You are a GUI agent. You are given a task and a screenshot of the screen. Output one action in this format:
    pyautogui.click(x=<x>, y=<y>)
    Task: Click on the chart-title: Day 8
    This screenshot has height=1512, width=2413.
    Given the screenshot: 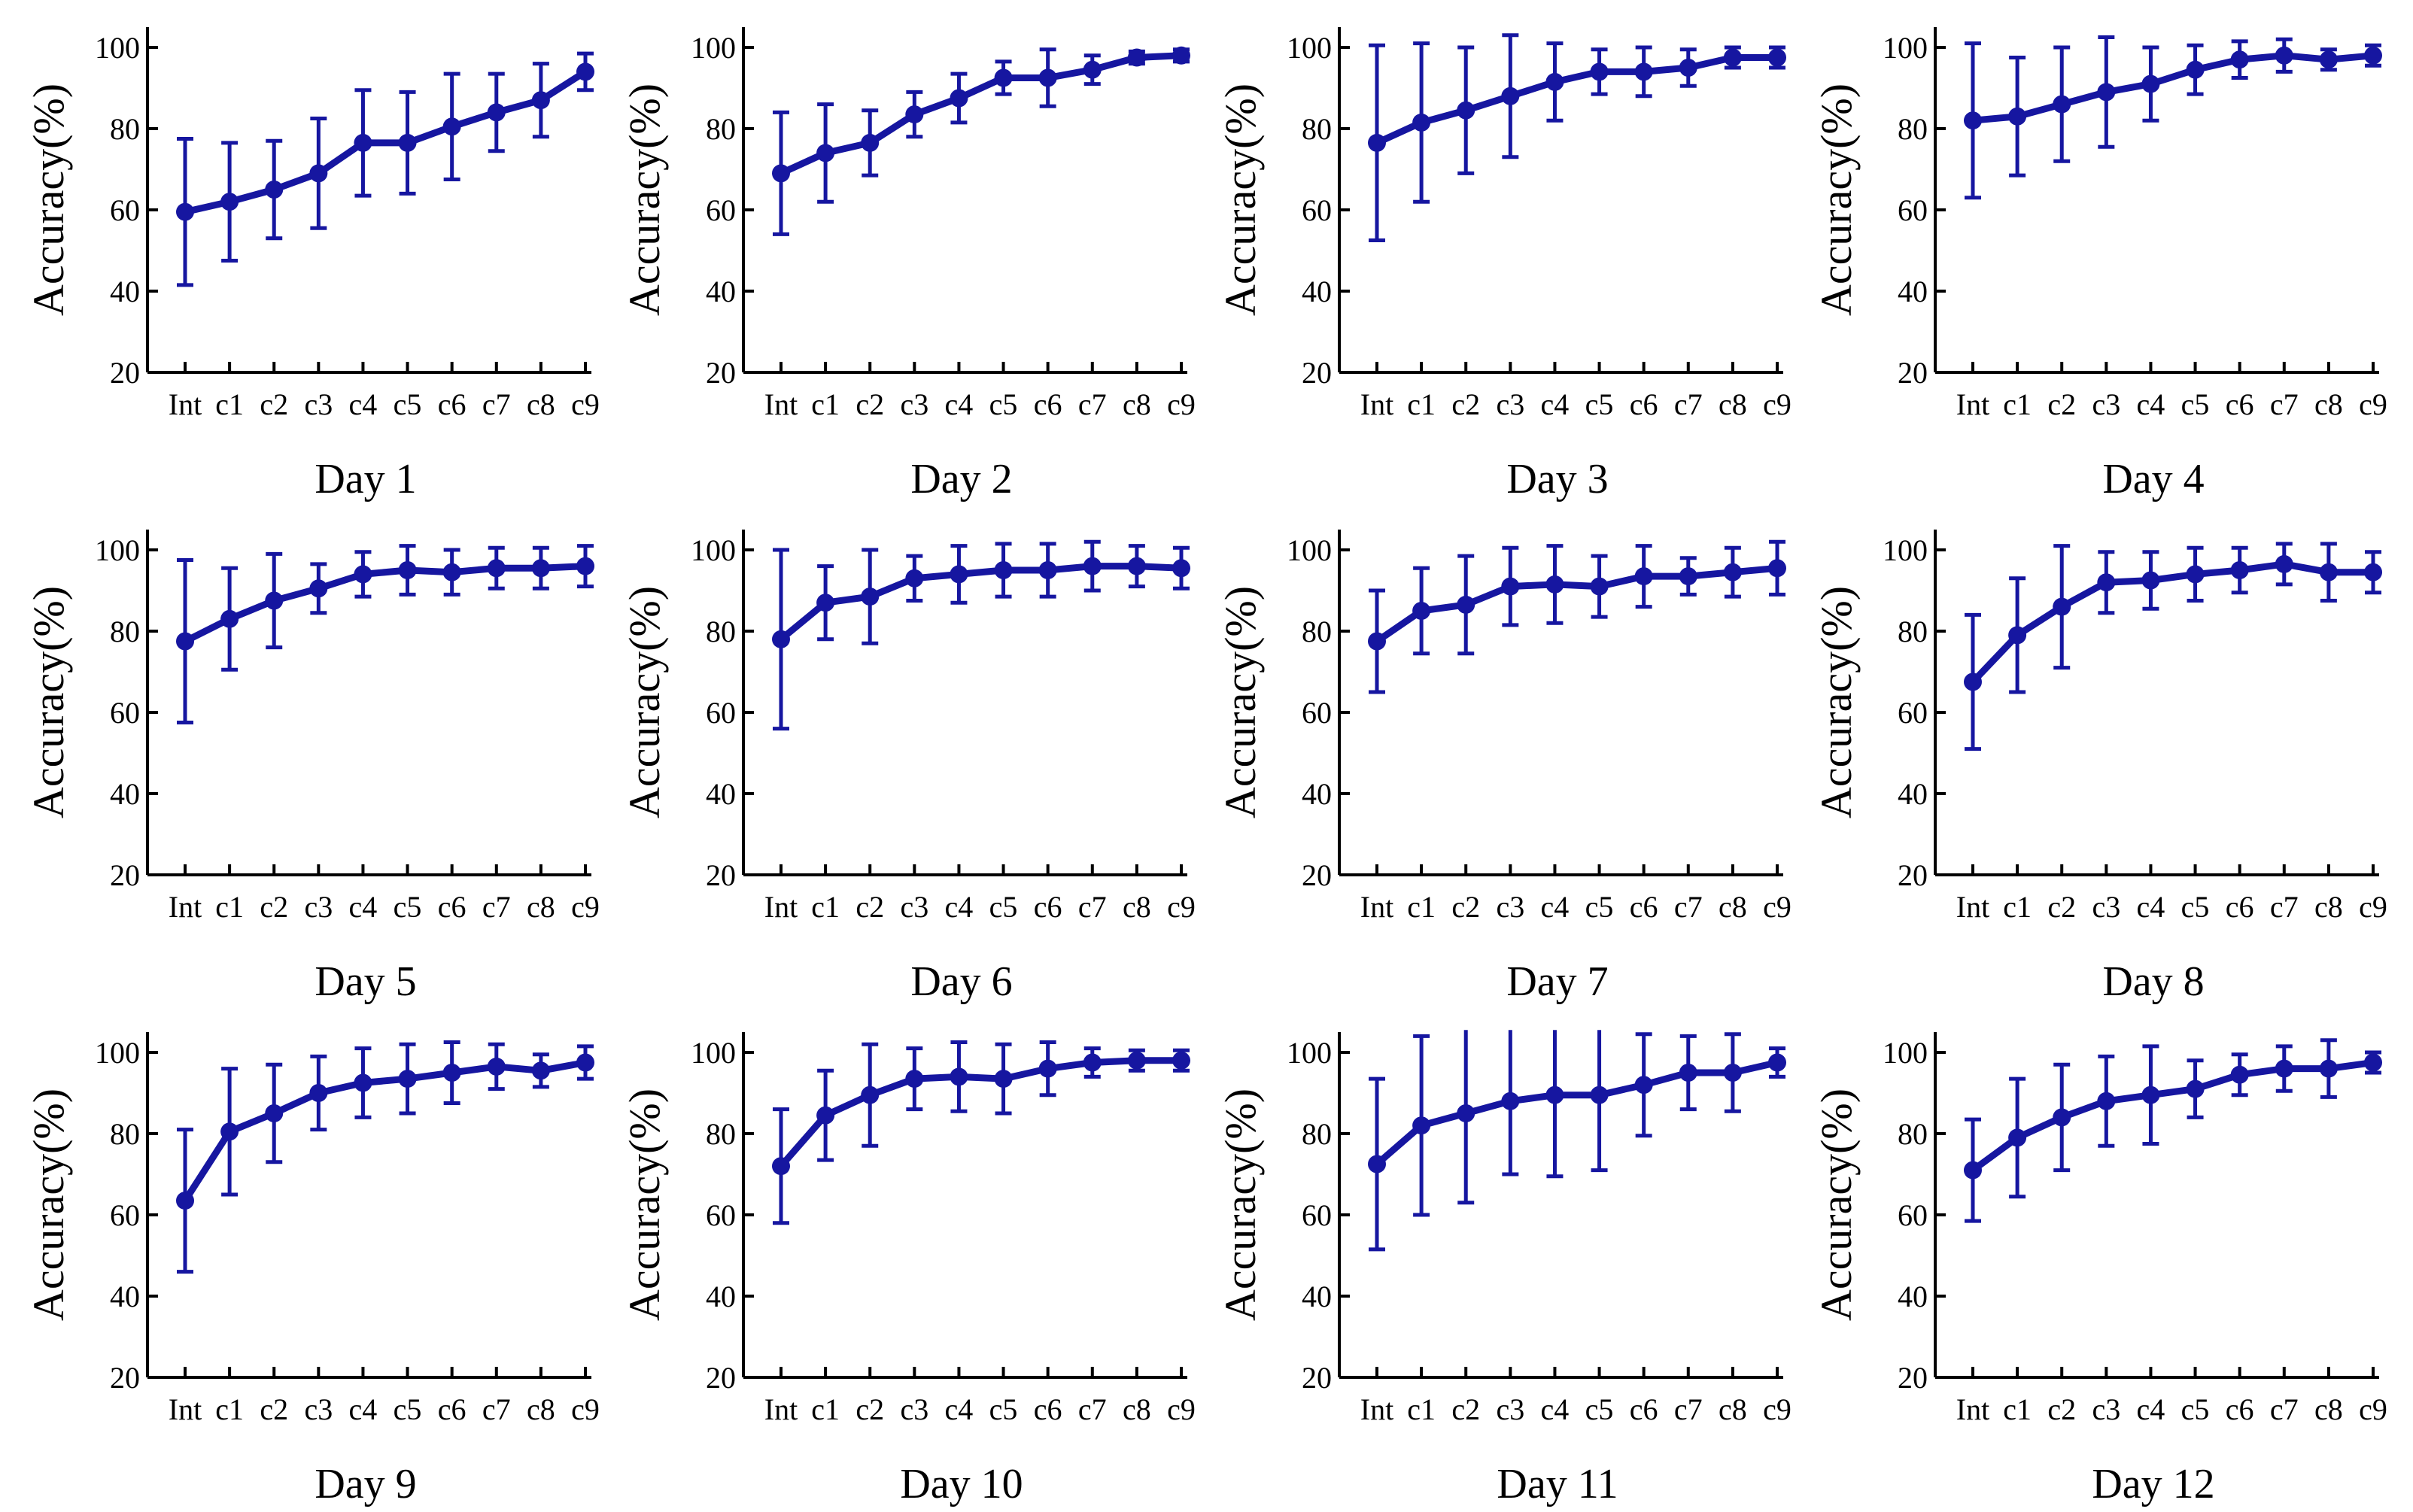 What is the action you would take?
    pyautogui.click(x=2153, y=981)
    